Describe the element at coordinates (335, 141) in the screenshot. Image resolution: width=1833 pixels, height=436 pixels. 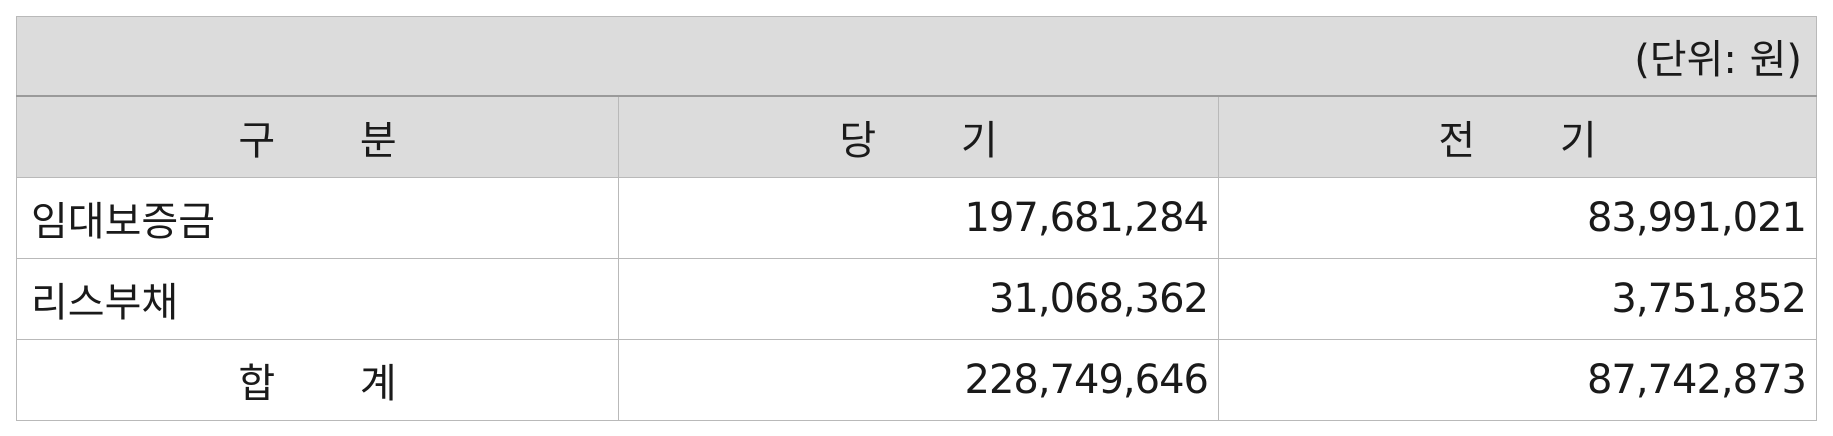
I see `header-category-label: 구 분` at that location.